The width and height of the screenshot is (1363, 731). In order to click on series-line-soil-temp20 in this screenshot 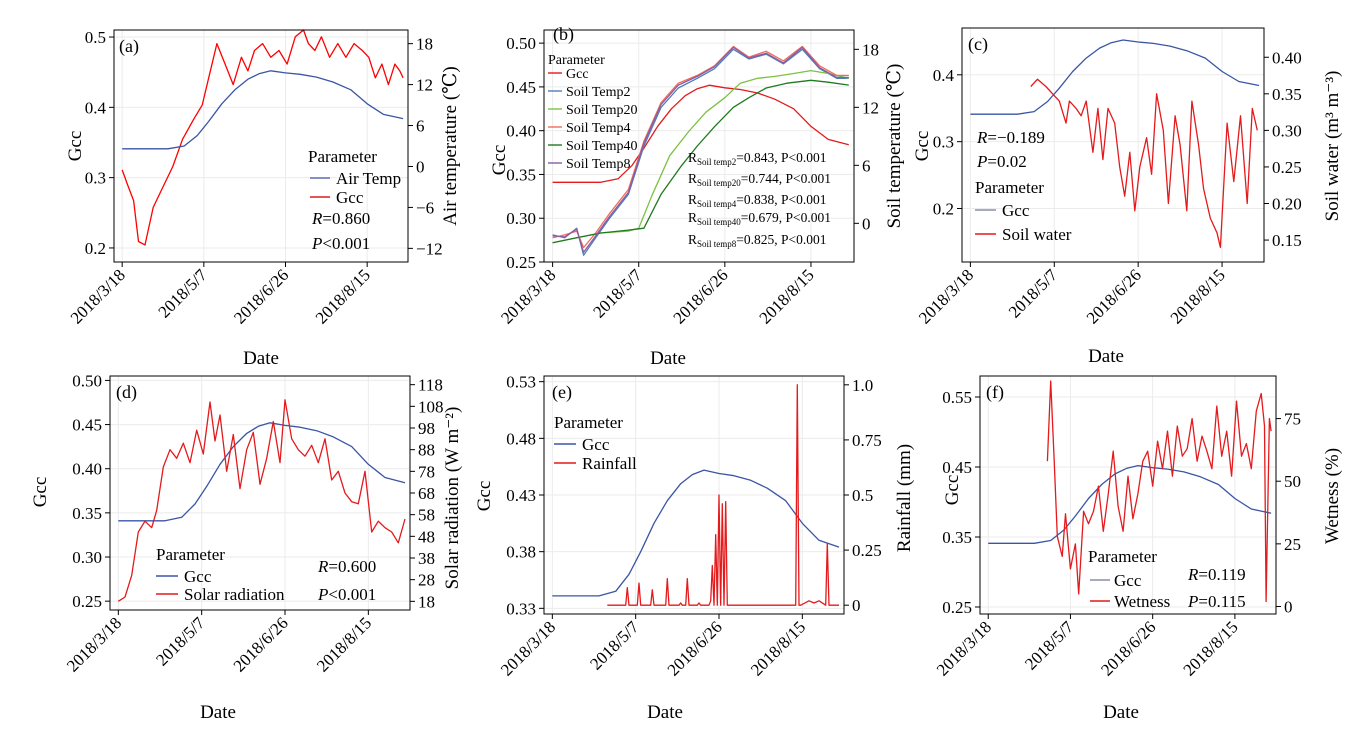, I will do `click(700, 156)`.